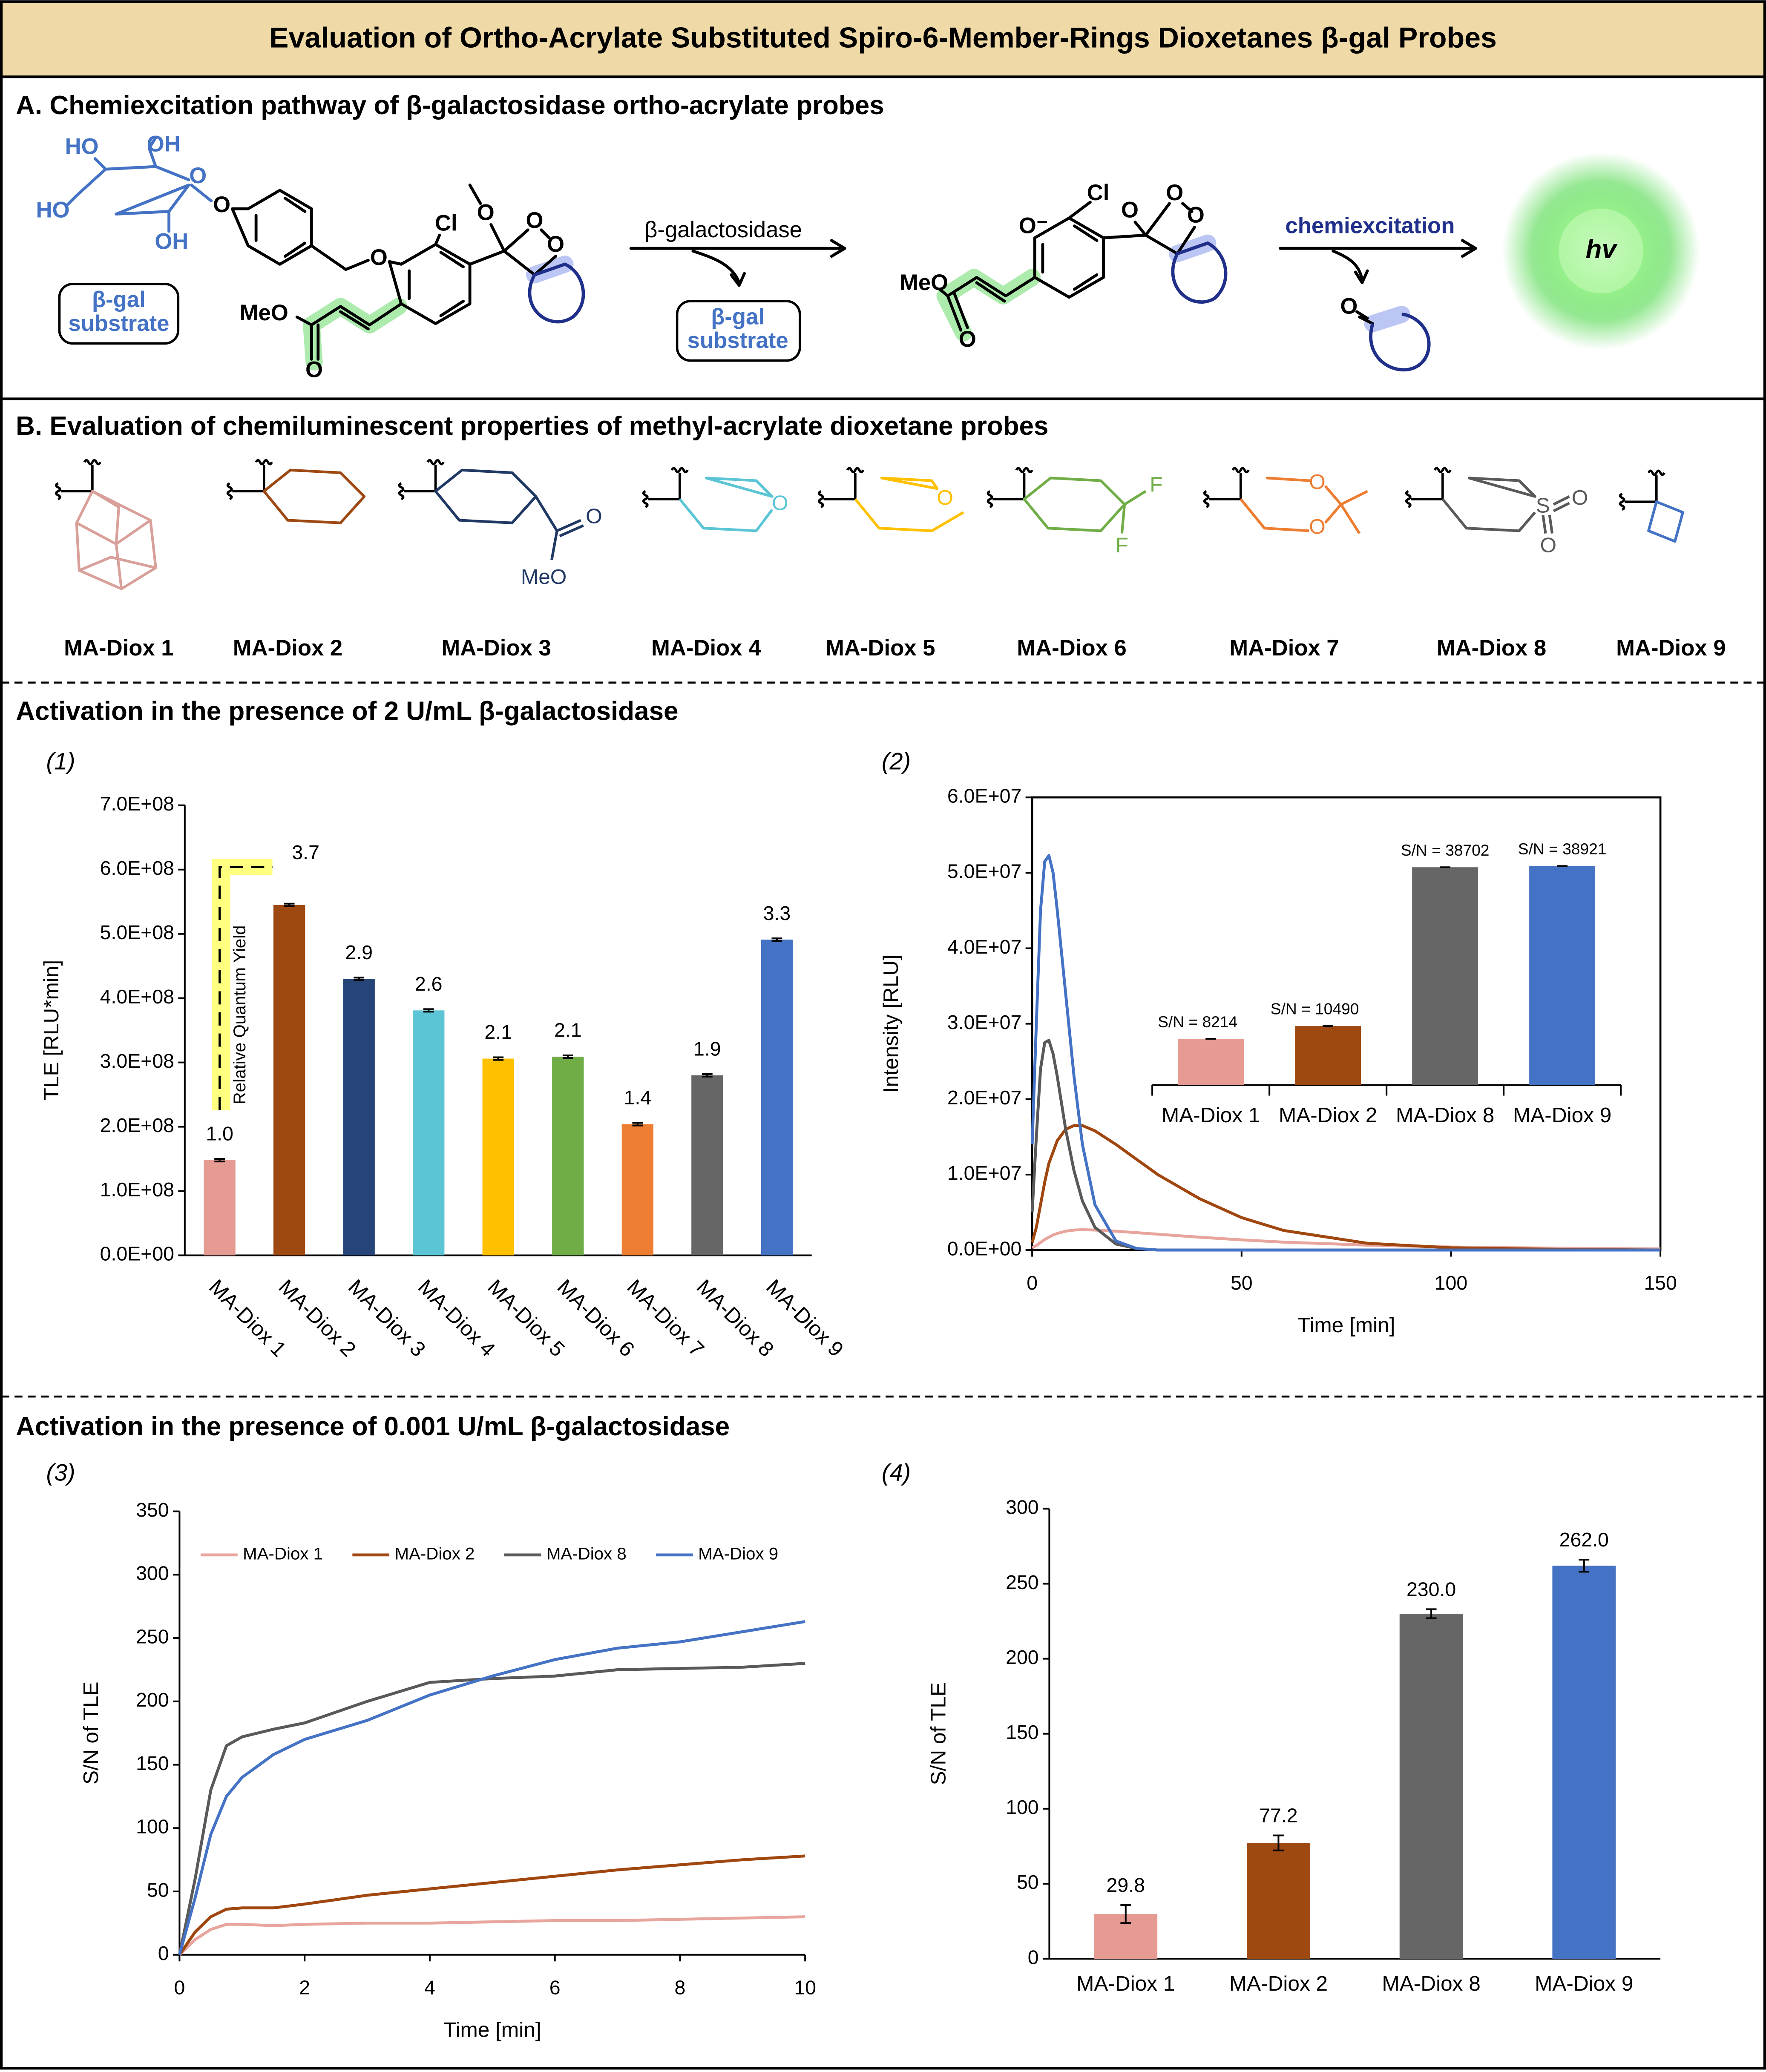 This screenshot has width=1766, height=2072. What do you see at coordinates (896, 1473) in the screenshot?
I see `panel-label: (4)` at bounding box center [896, 1473].